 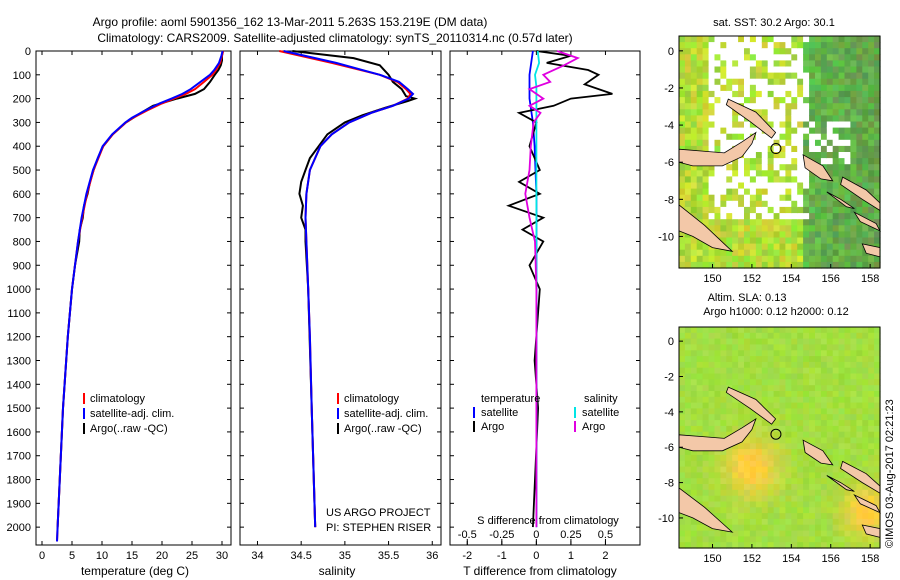 I want to click on map-x-tick-label: 152, so click(x=752, y=279).